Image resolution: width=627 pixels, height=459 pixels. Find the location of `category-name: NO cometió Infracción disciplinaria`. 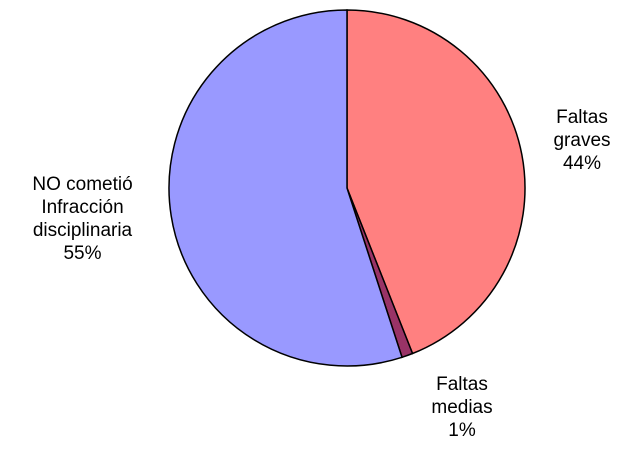

category-name: NO cometió Infracción disciplinaria is located at coordinates (82, 207).